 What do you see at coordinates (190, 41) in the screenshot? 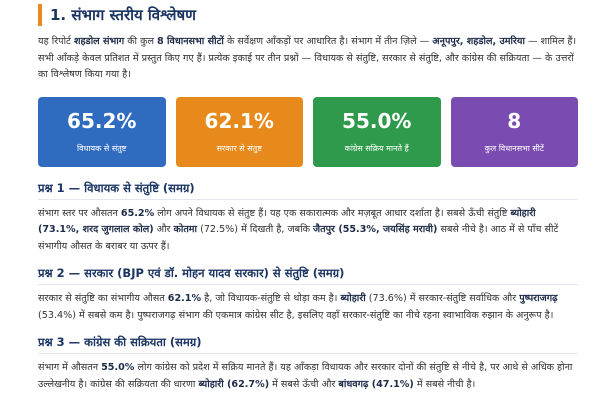
I see `bold-text: 8 विधानसभा सीटों` at bounding box center [190, 41].